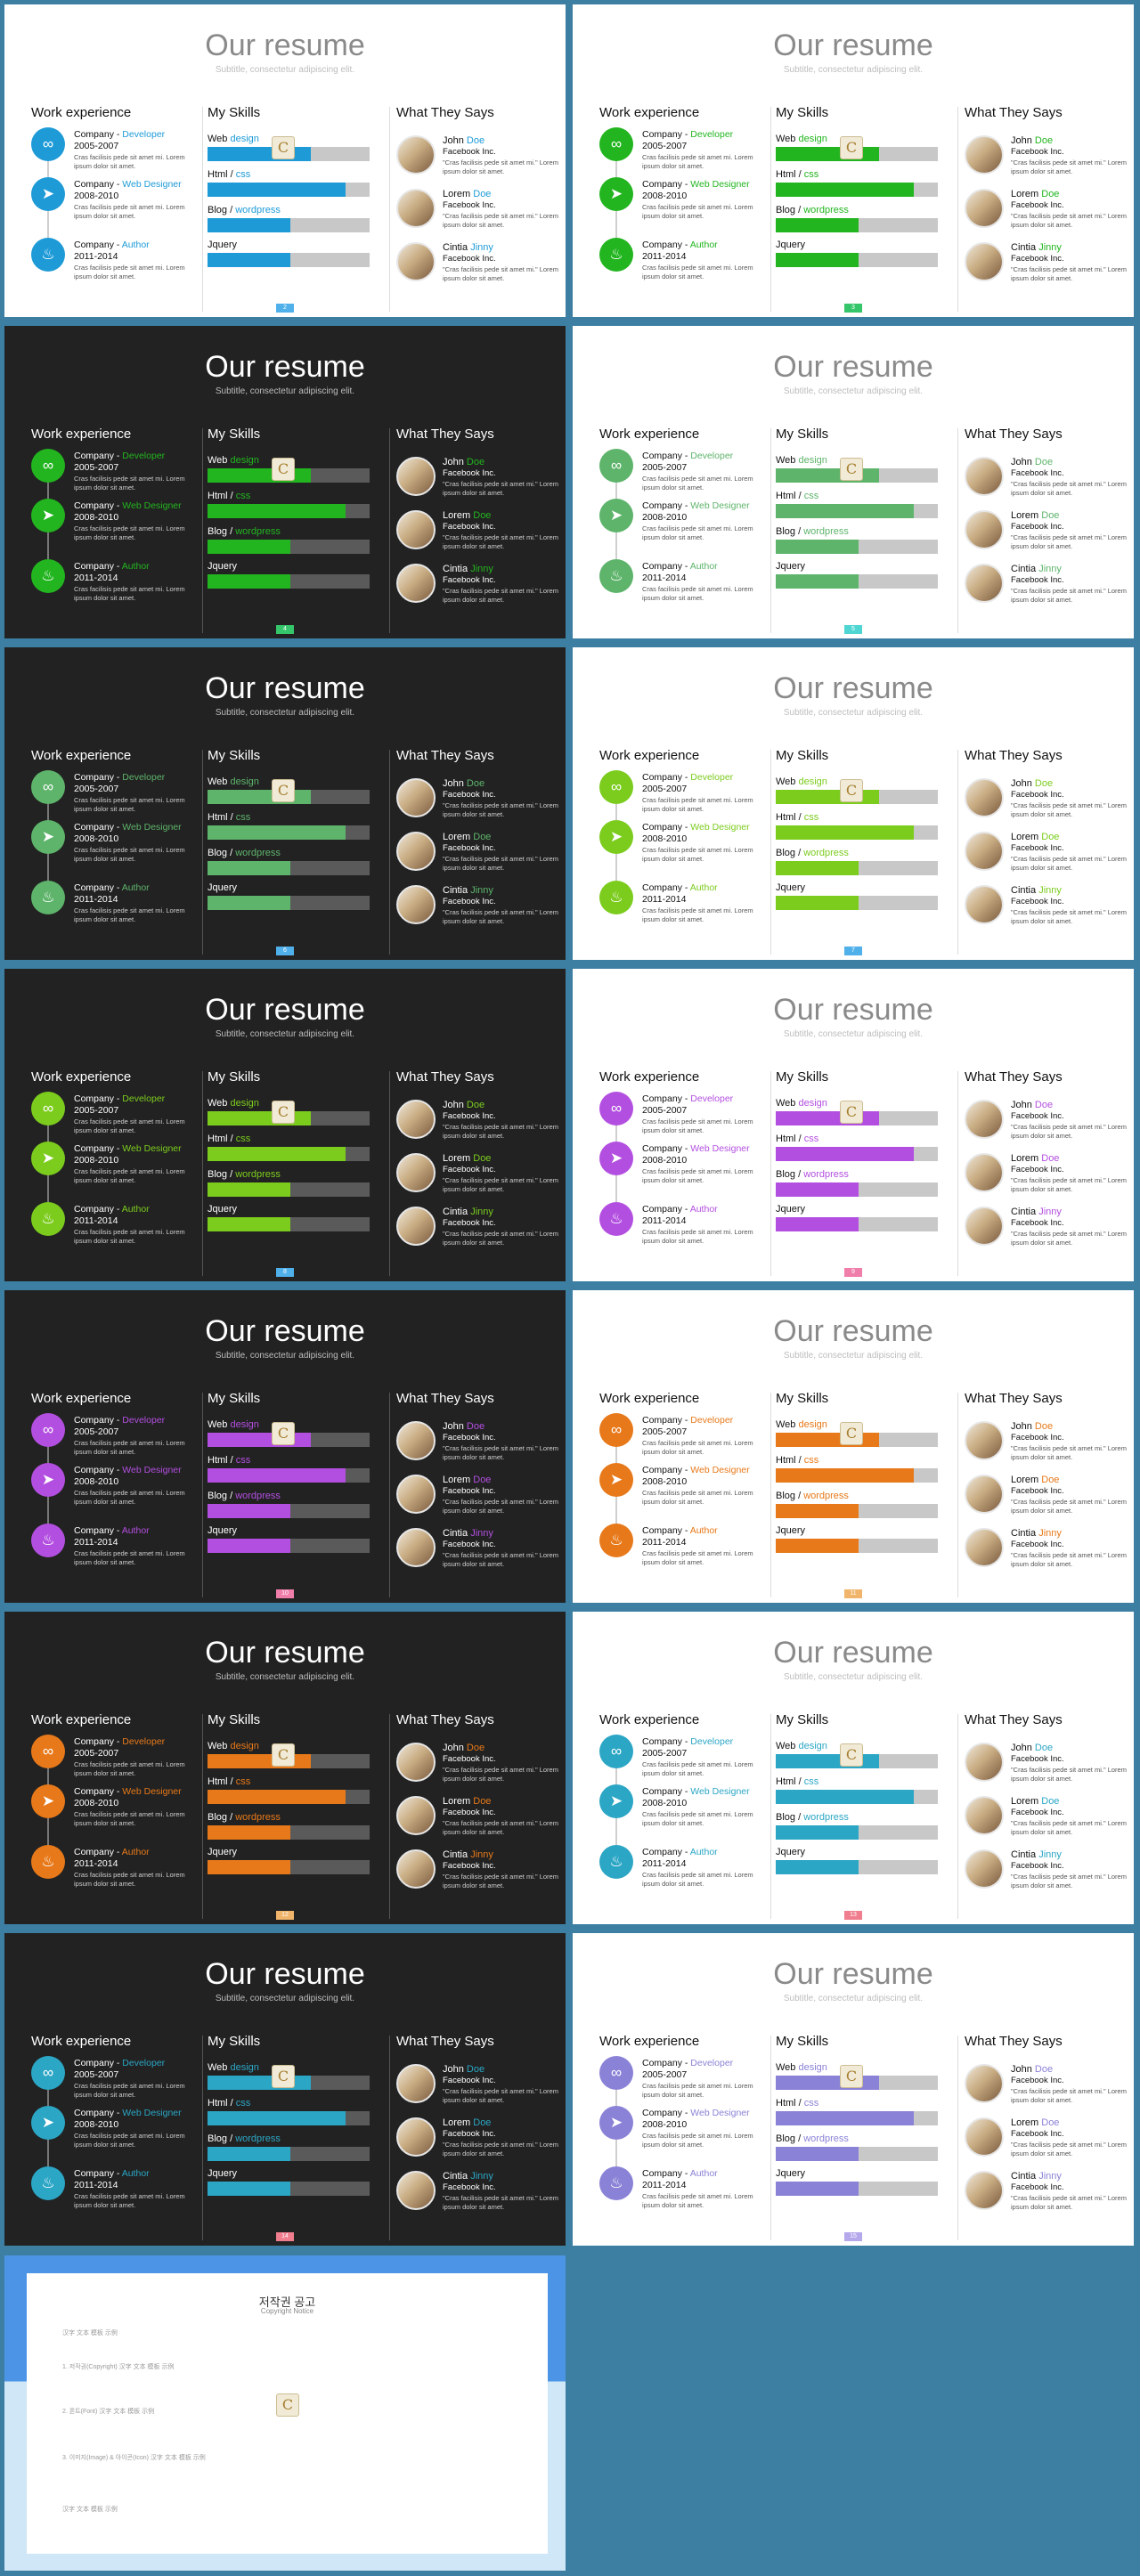  Describe the element at coordinates (1050, 247) in the screenshot. I see `last-name: Jinny` at that location.